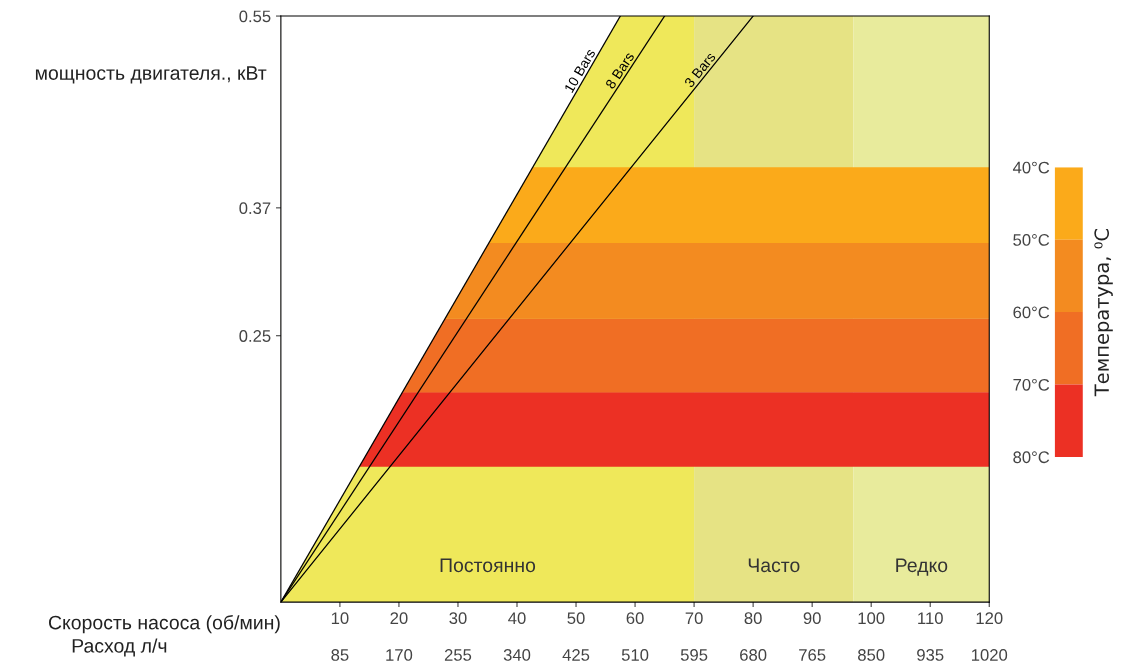  Describe the element at coordinates (255, 208) in the screenshot. I see `y-tick-label: 0.37` at that location.